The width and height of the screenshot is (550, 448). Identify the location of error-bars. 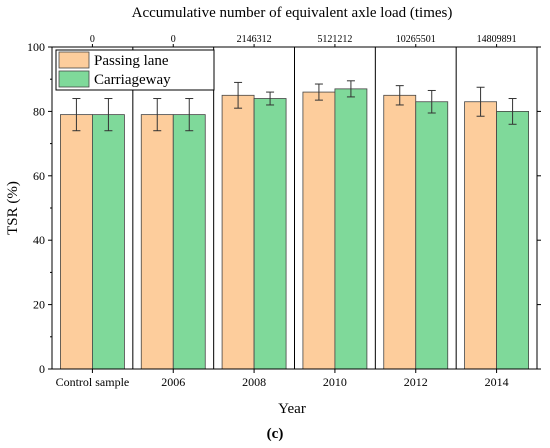
(294, 106).